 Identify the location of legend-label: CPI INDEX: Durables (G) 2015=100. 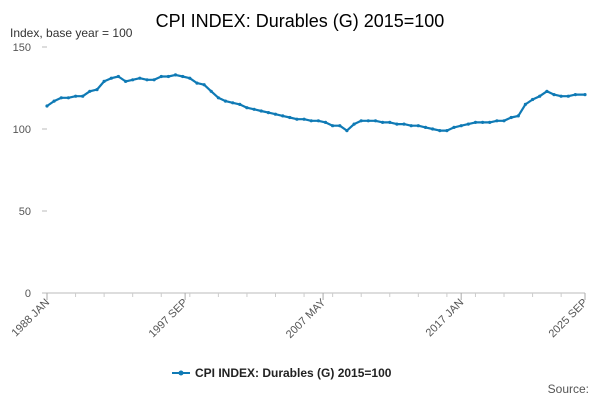
(293, 373).